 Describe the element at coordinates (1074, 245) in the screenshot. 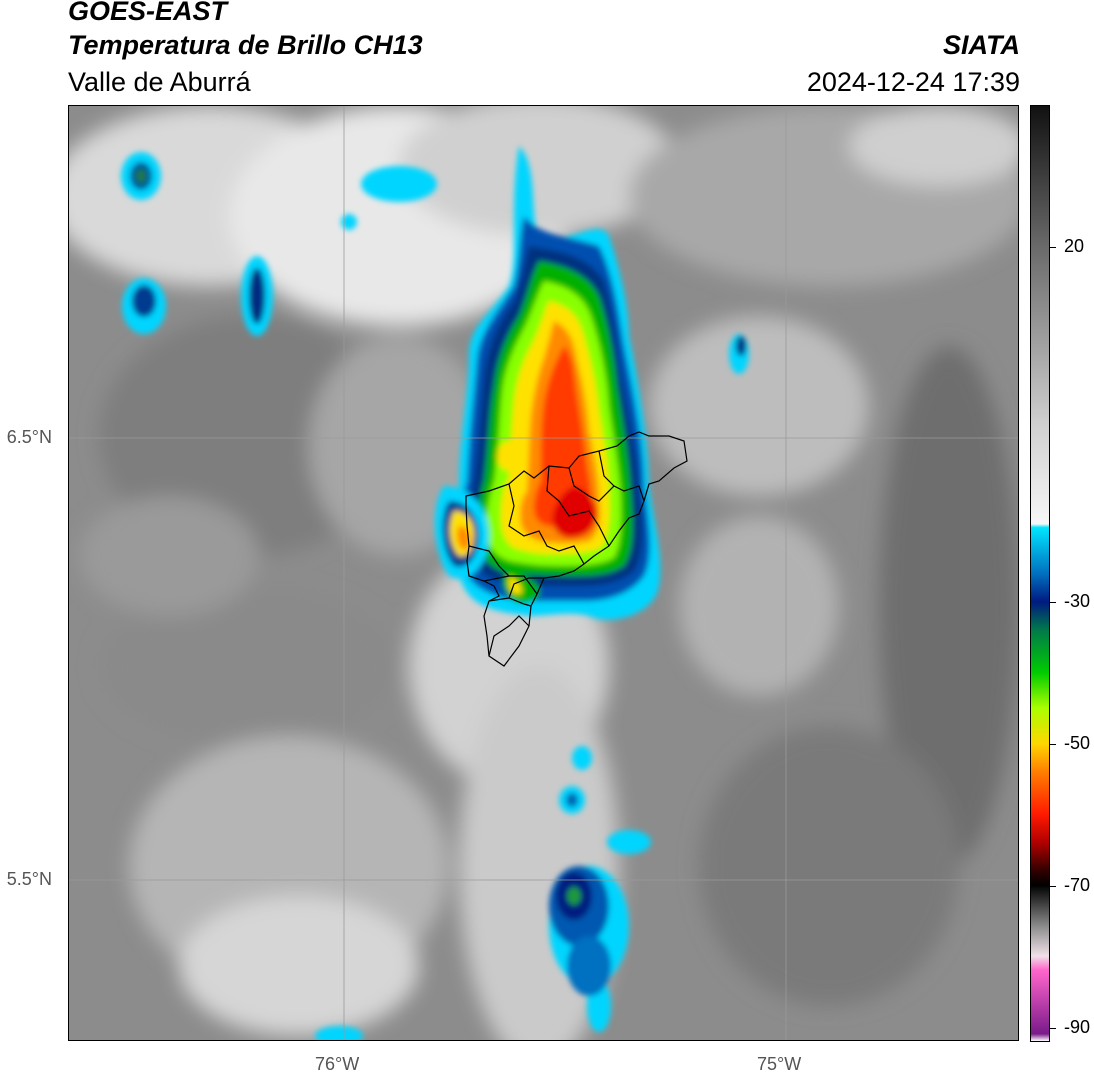

I see `colorbar-tick-label: 20` at that location.